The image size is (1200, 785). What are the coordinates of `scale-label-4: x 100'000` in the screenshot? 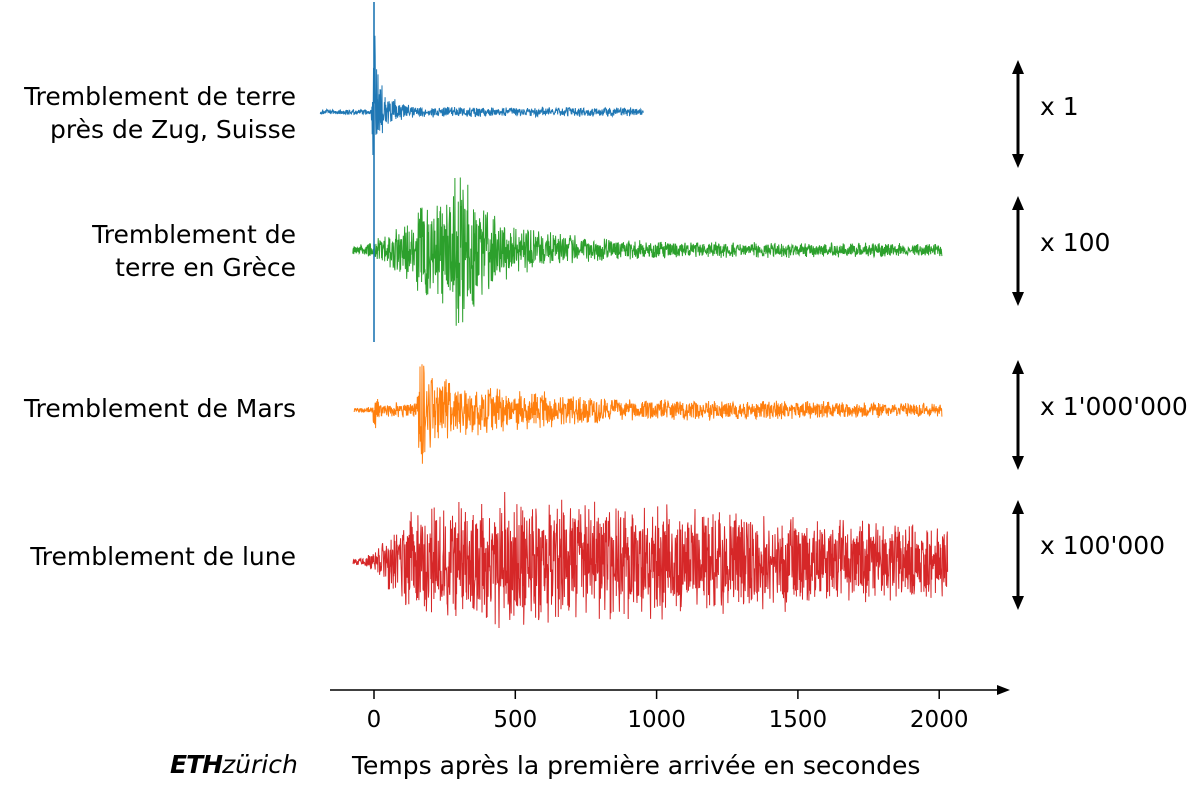 It's located at (1103, 545).